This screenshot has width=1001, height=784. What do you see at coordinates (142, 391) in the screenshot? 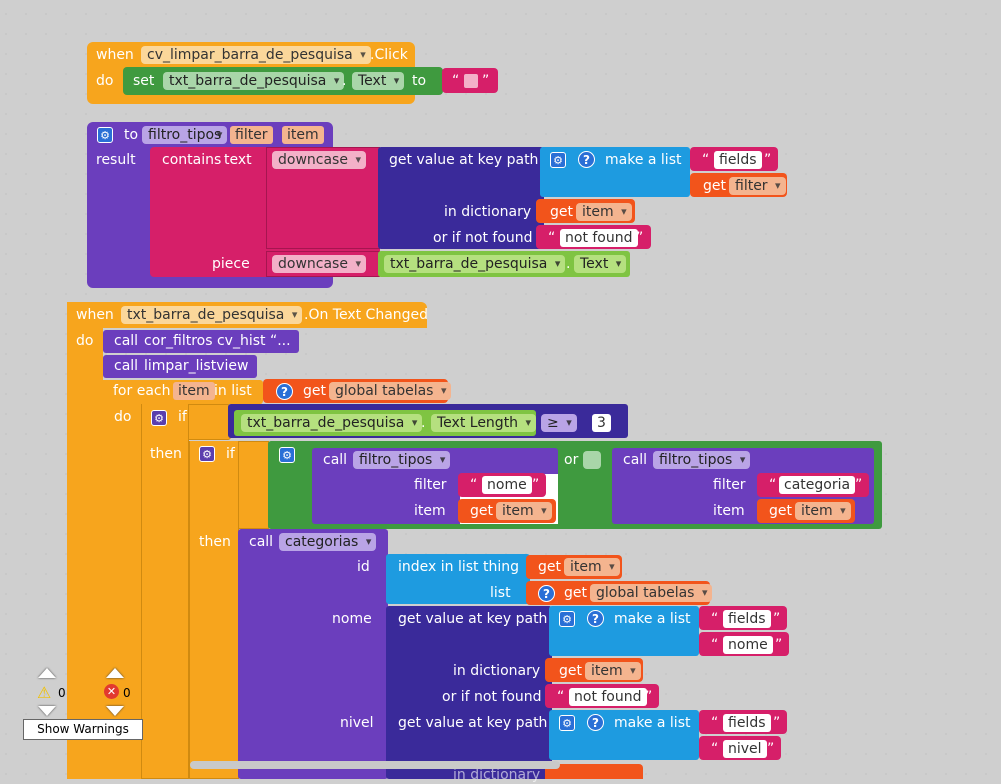
I see `foreach-label: for each` at bounding box center [142, 391].